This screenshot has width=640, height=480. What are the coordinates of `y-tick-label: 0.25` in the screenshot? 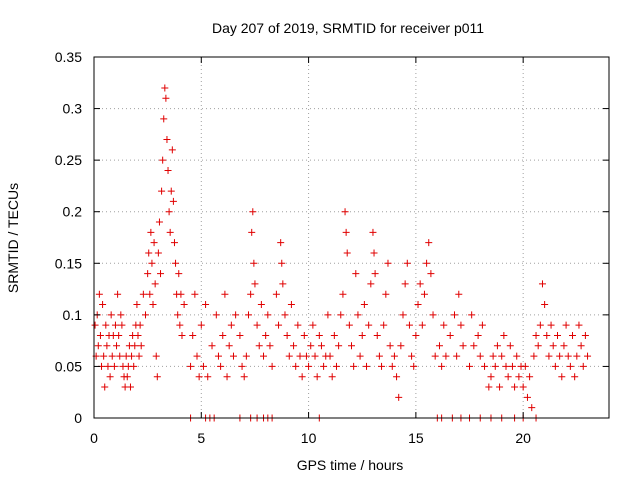 It's located at (68, 160).